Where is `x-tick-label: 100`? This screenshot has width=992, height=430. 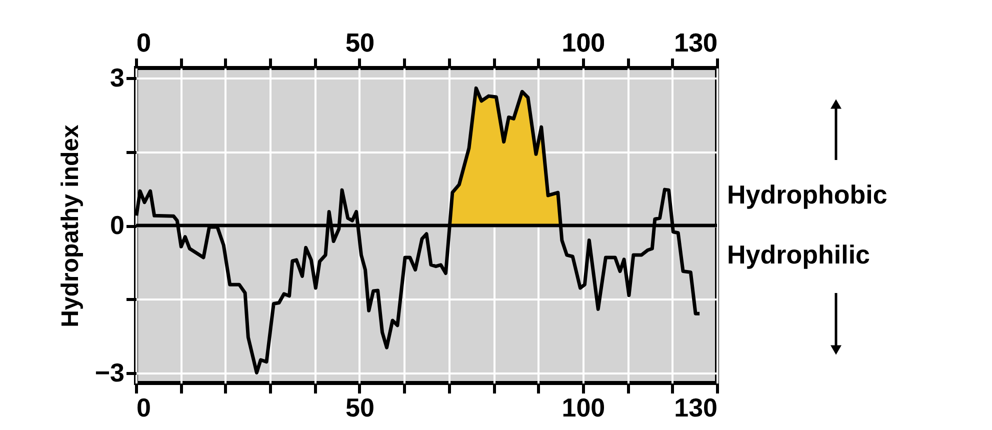
x-tick-label: 100 is located at coordinates (584, 407).